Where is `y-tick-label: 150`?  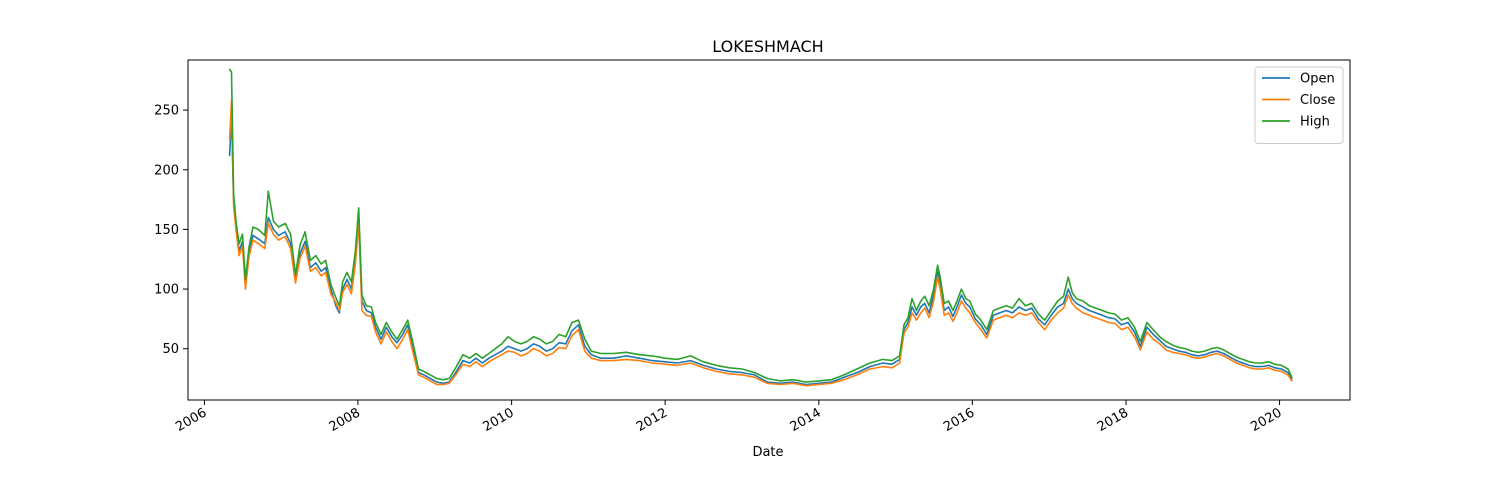
y-tick-label: 150 is located at coordinates (166, 230).